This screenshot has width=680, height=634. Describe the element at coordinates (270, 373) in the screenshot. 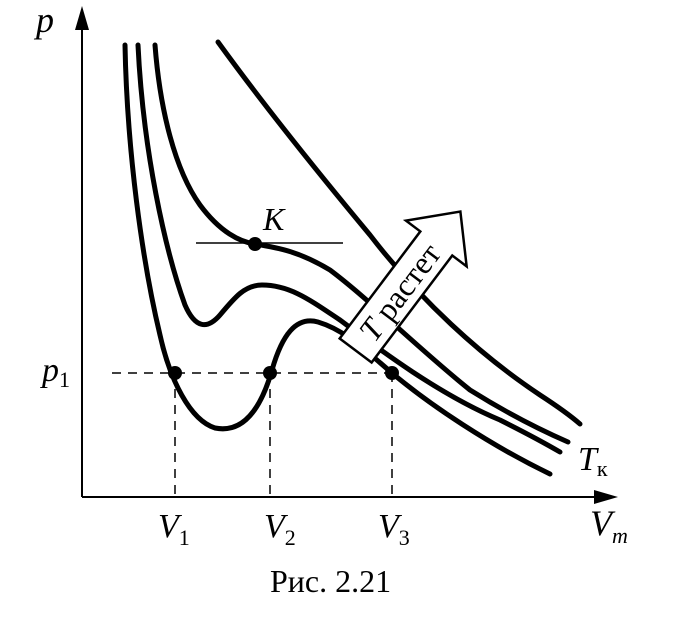

I see `point-v2` at that location.